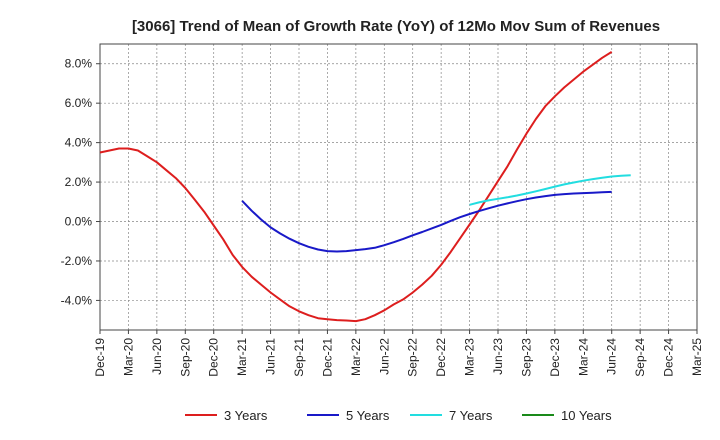  Describe the element at coordinates (214, 357) in the screenshot. I see `x-tick-label: Dec-20` at that location.